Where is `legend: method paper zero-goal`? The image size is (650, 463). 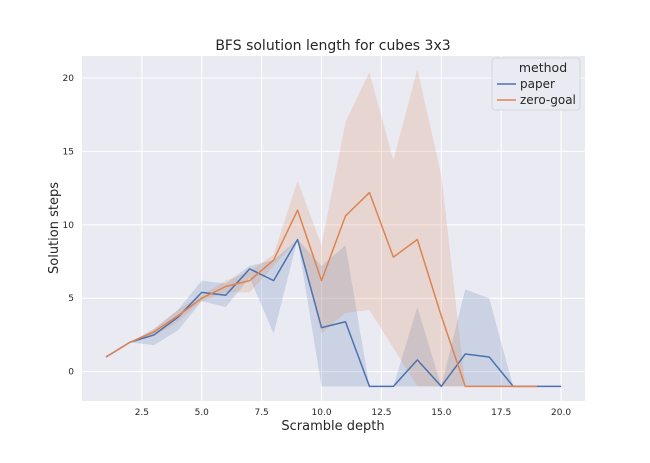 legend: method paper zero-goal is located at coordinates (536, 84).